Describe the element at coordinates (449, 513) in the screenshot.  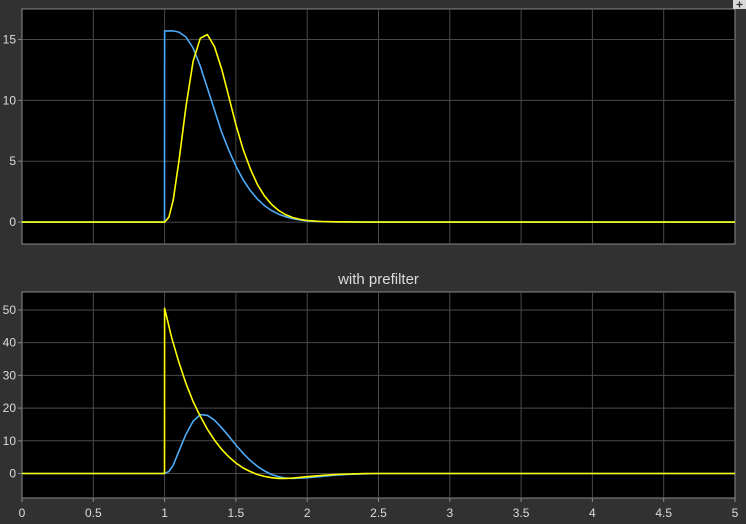
I see `bottom-xtick-label: 3` at that location.